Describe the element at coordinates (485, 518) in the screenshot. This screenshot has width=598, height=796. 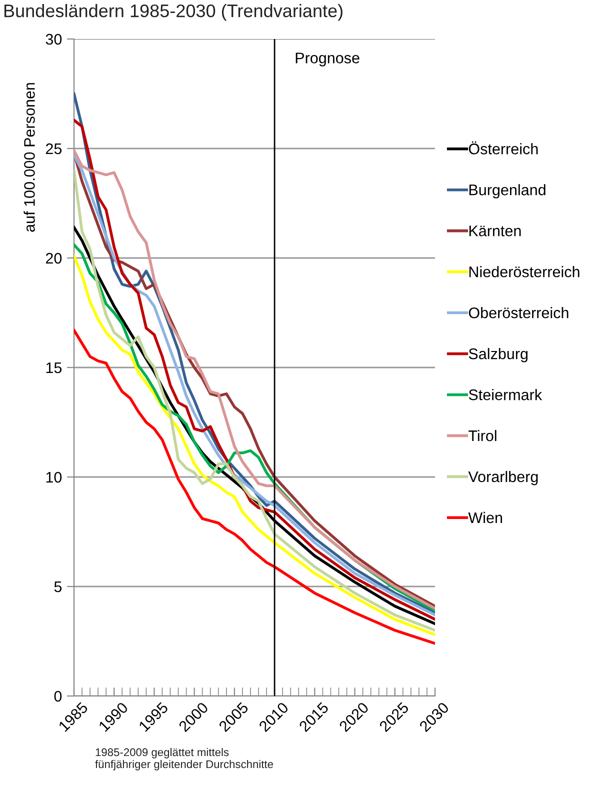
I see `legend-label: Wien` at that location.